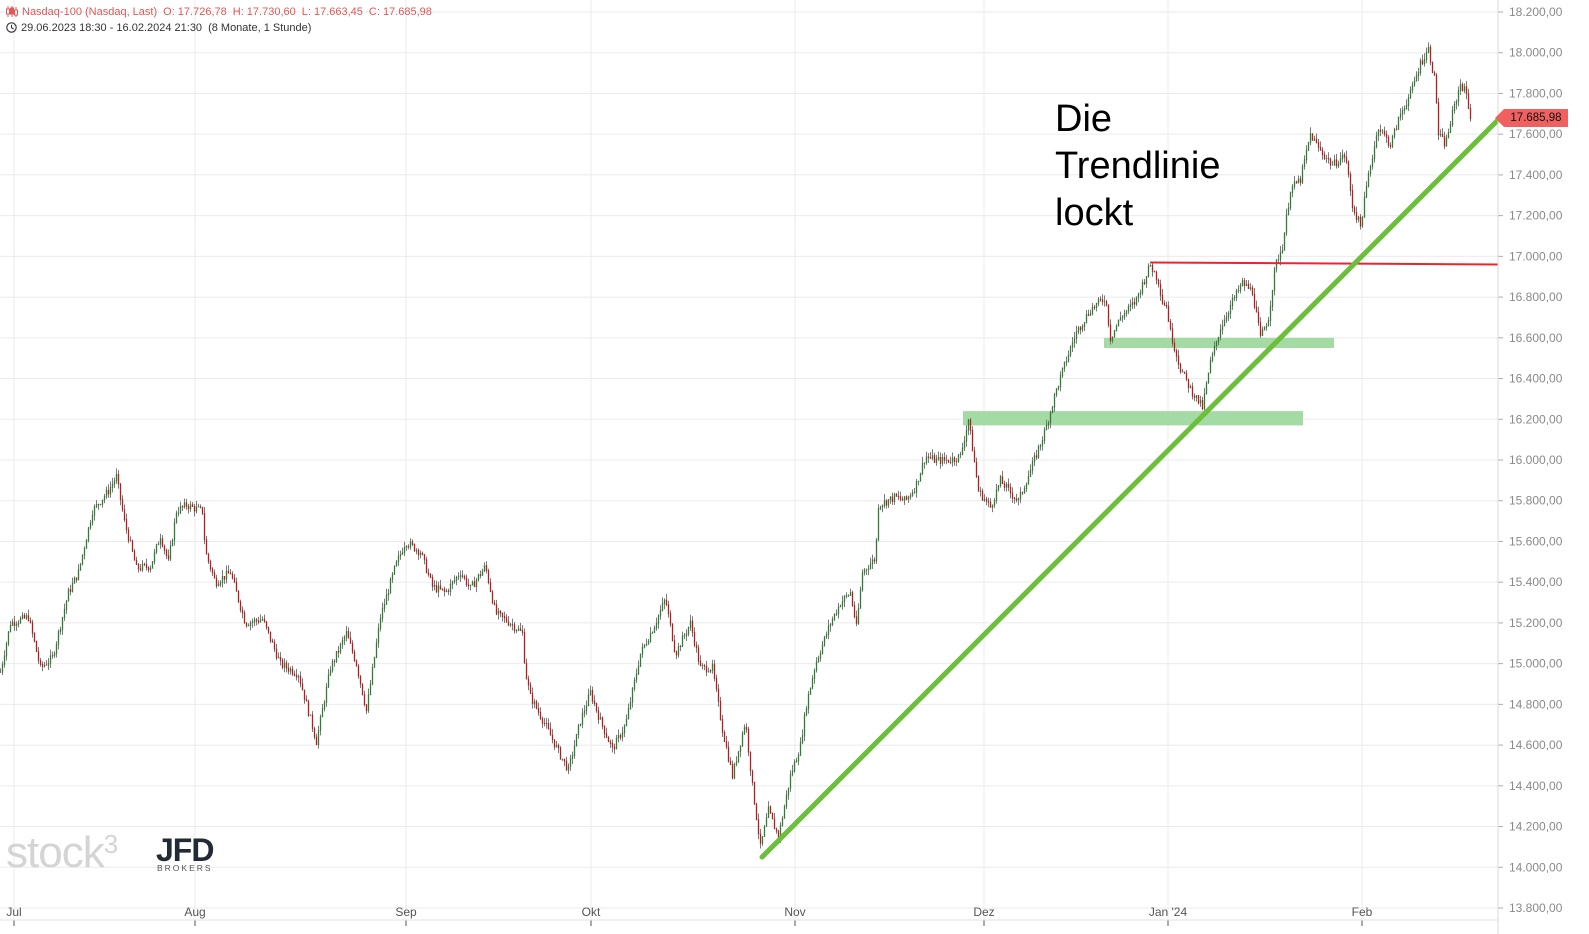 This screenshot has width=1589, height=934. Describe the element at coordinates (13, 912) in the screenshot. I see `x-tick-label: Jul` at that location.